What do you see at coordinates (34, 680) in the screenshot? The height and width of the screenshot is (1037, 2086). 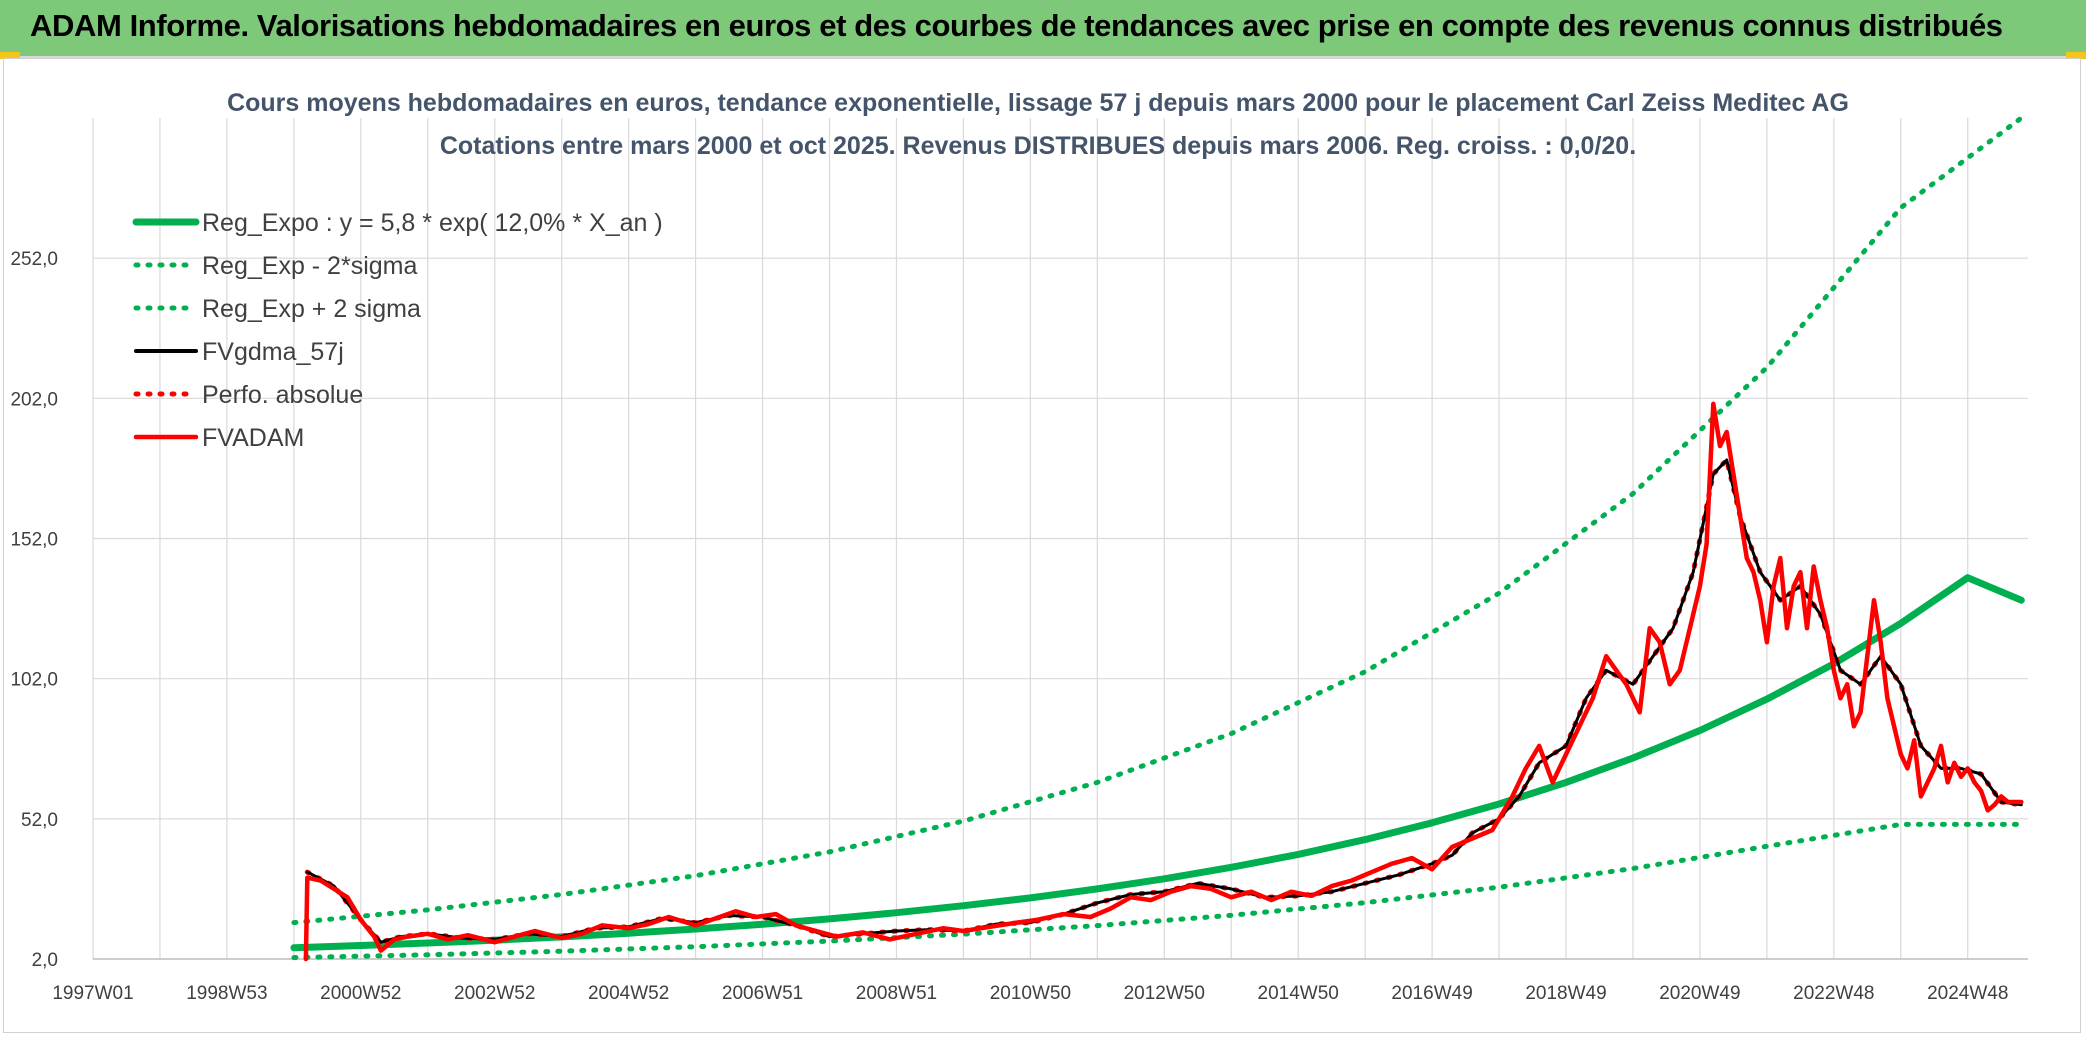 I see `y-tick-label: 102,0` at bounding box center [34, 680].